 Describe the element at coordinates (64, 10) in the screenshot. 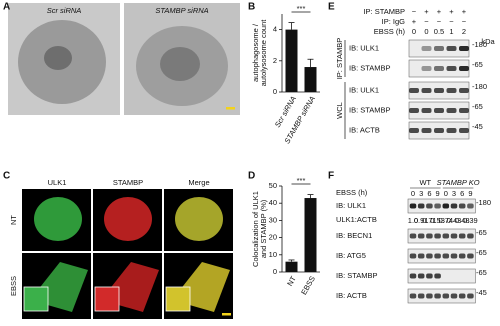

I see `condition-label: Scr siRNA` at that location.